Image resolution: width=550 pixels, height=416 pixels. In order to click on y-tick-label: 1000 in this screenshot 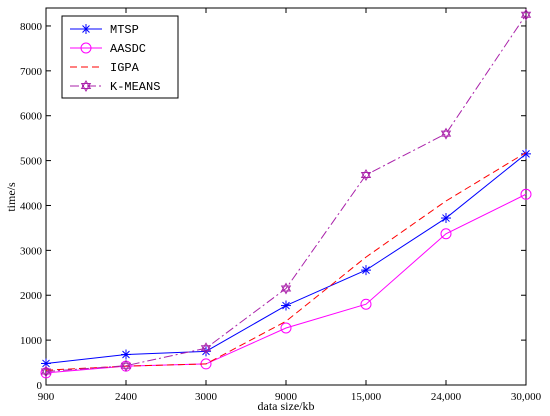, I will do `click(31, 341)`.